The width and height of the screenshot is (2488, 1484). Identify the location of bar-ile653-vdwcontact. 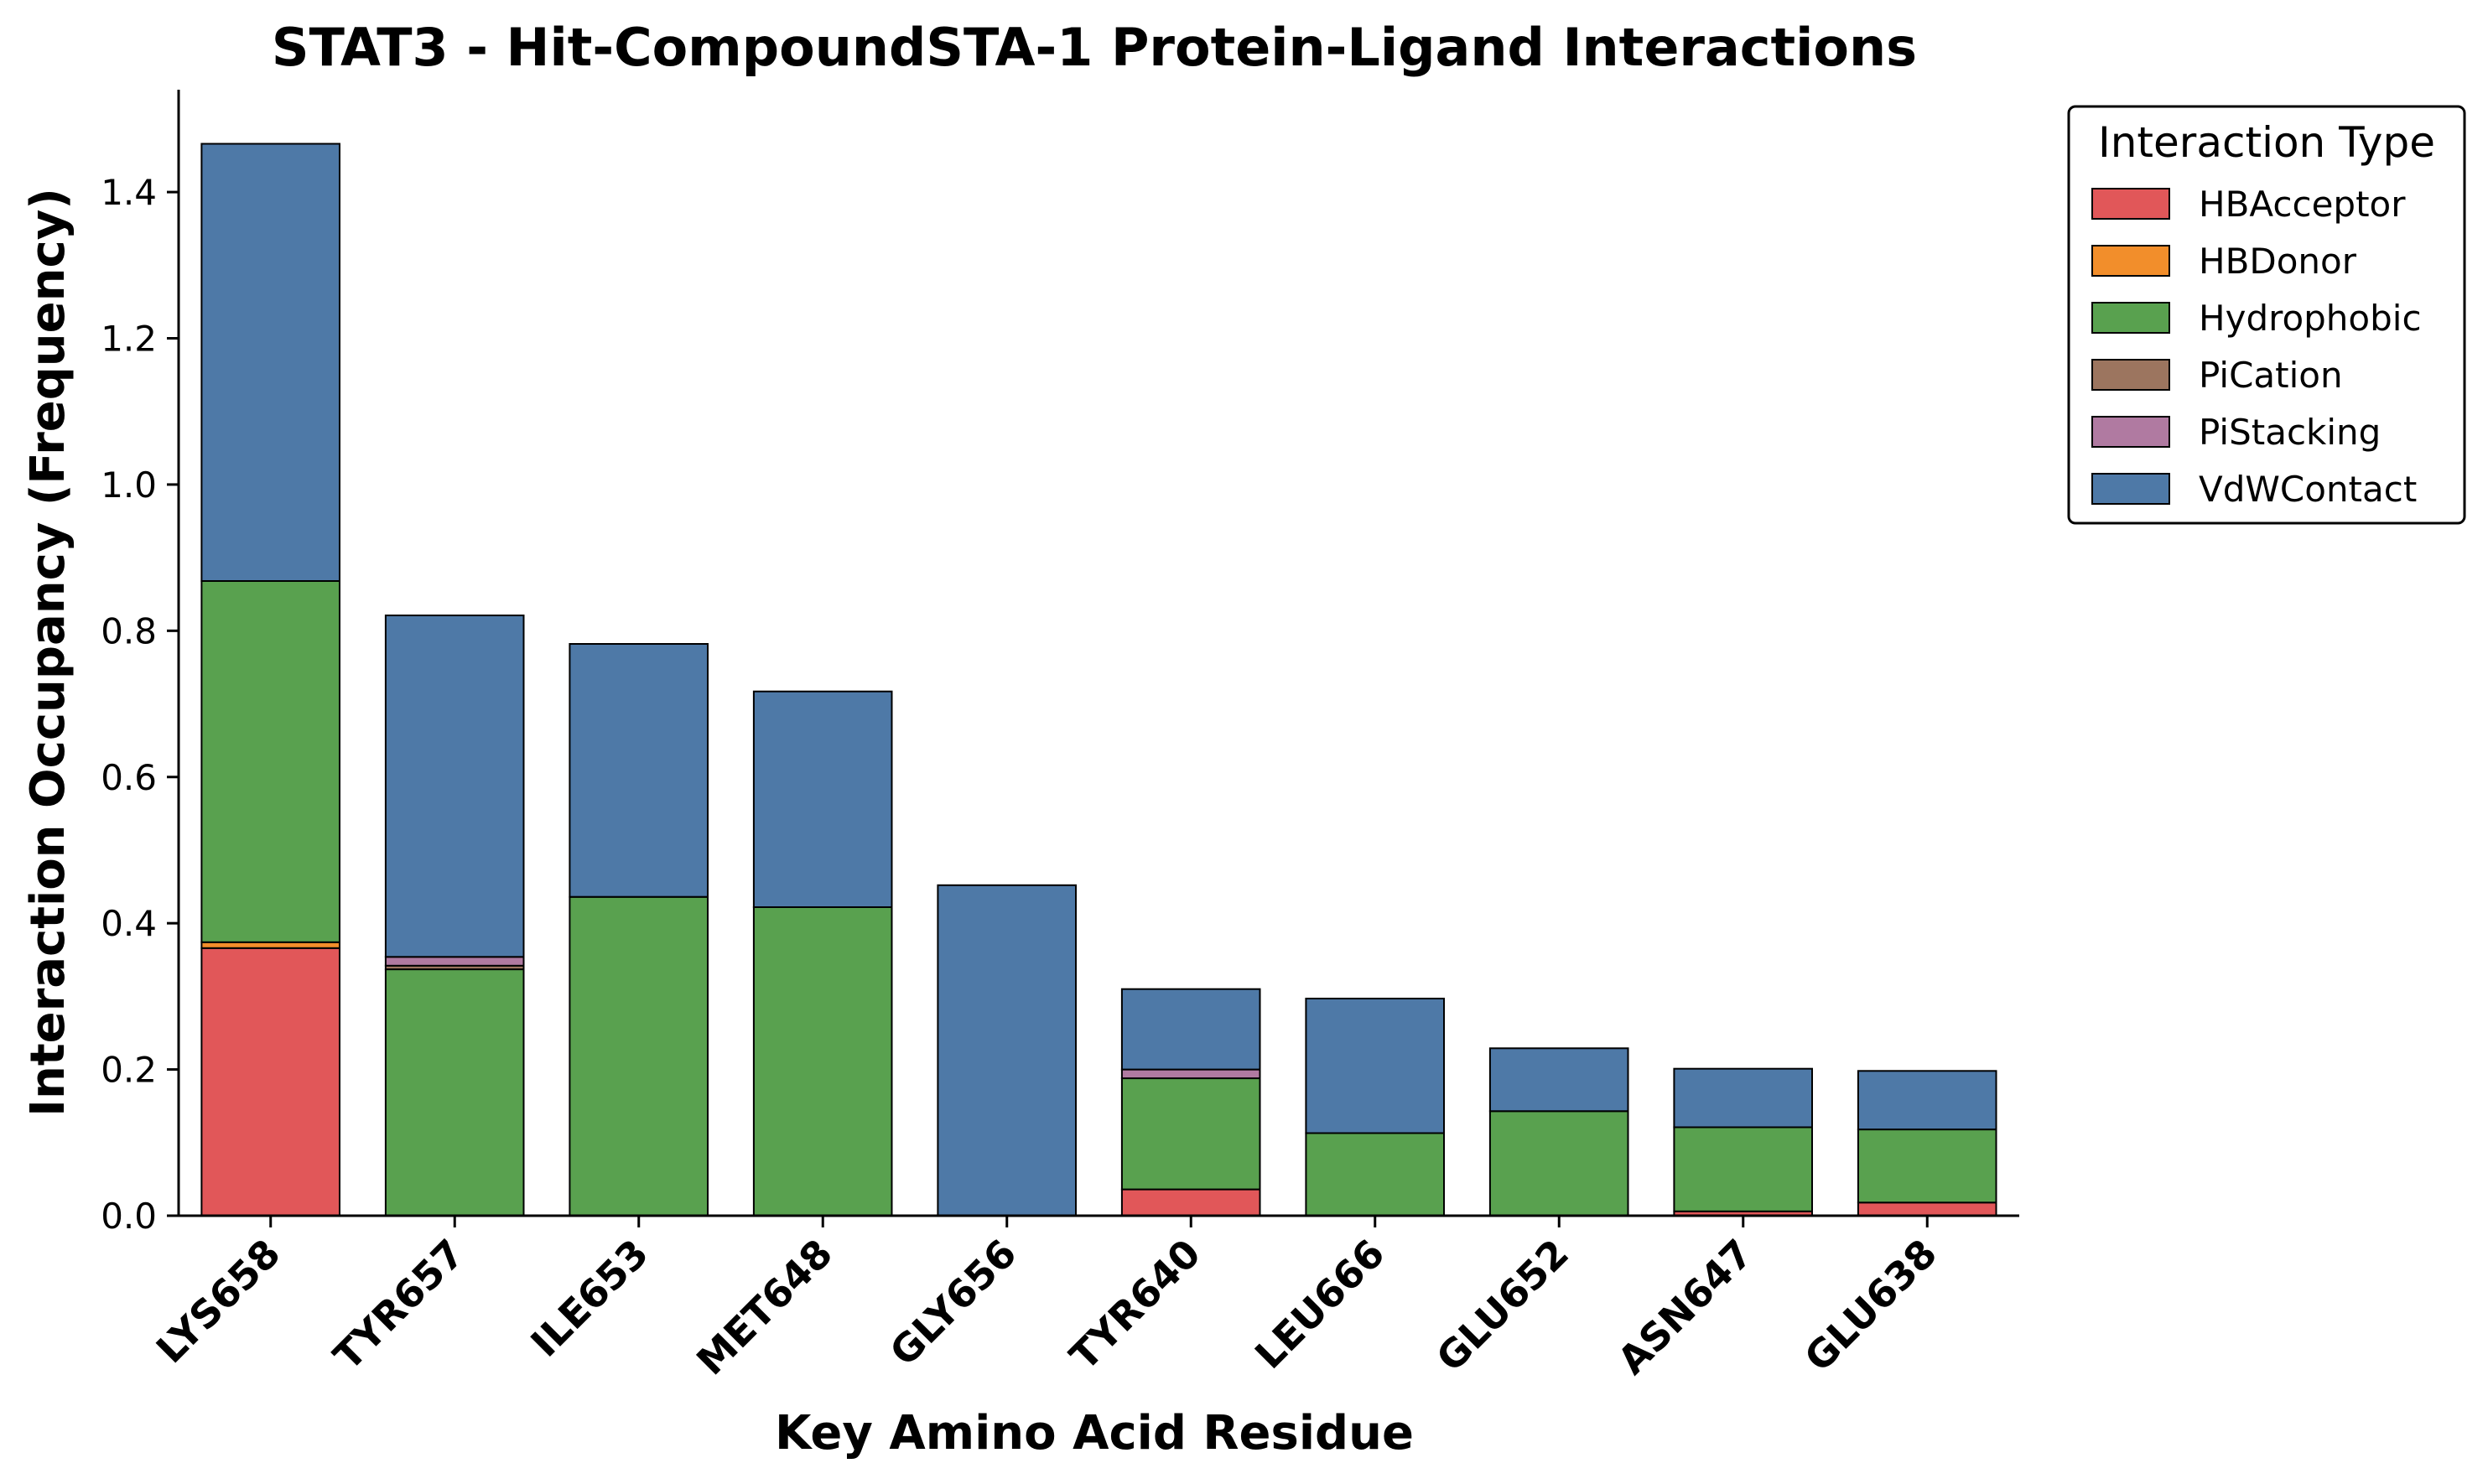
(639, 770).